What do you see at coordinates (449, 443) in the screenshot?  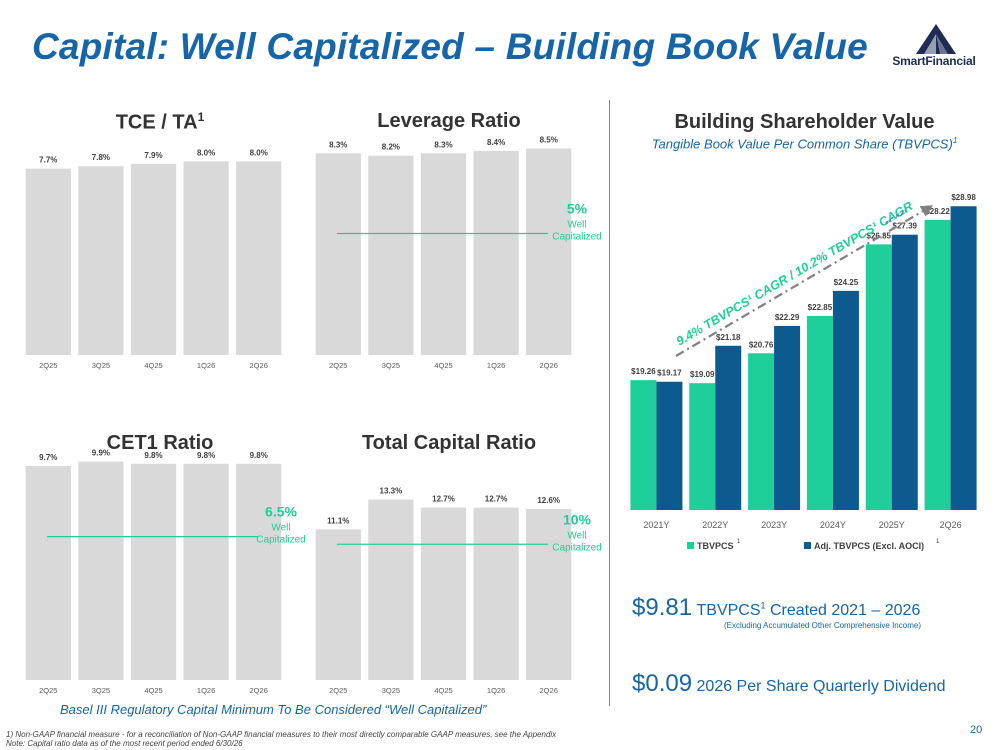 I see `total-capital-title: Total Capital Ratio` at bounding box center [449, 443].